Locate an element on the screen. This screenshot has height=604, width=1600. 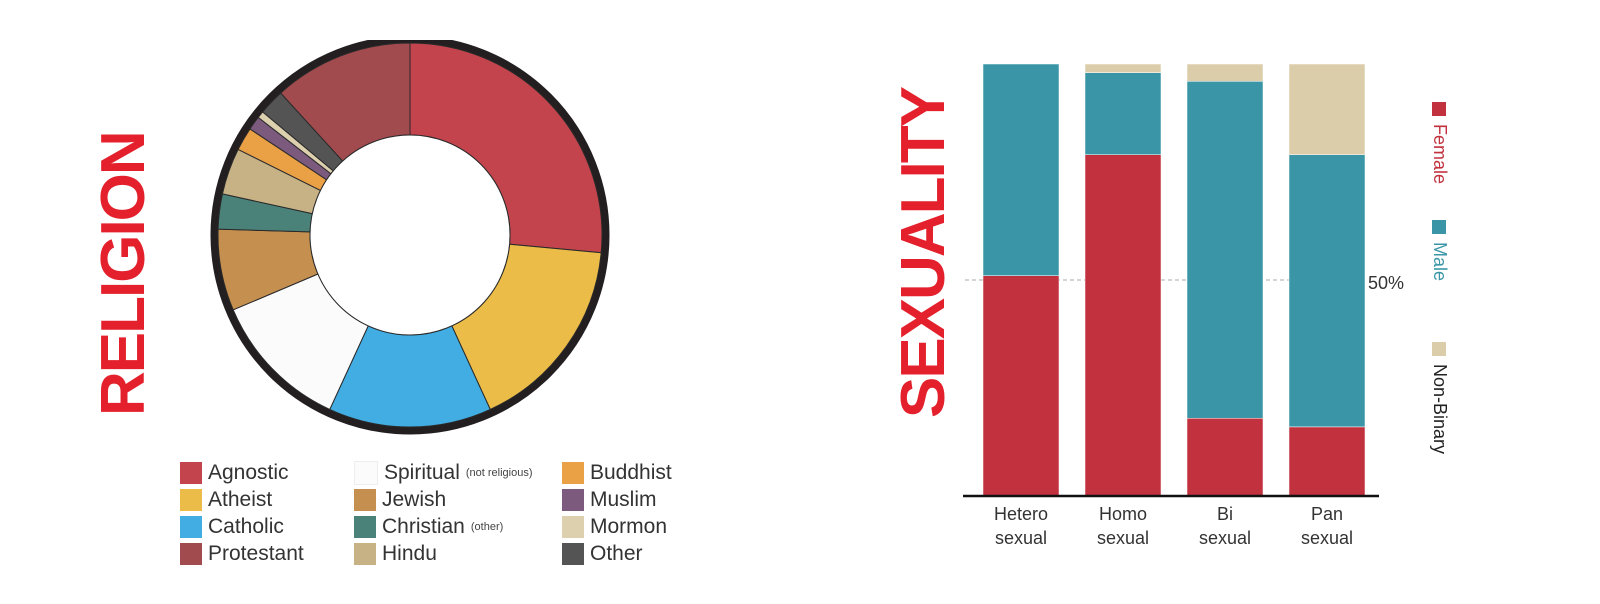
side-legend-non-binary: Non-Binary is located at coordinates (1443, 398).